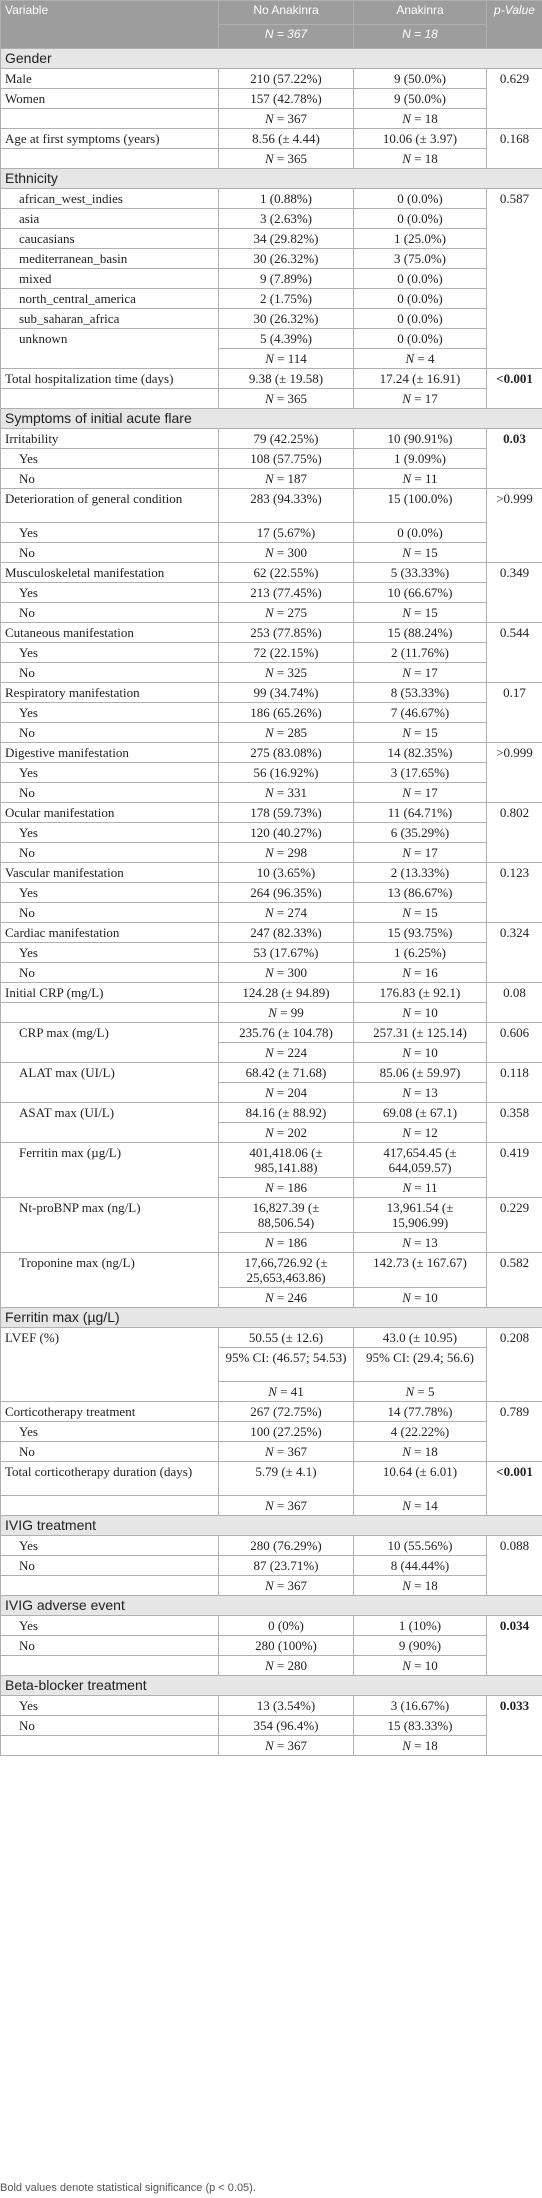  I want to click on table-row: No N = 367 N = 18, so click(271, 1451).